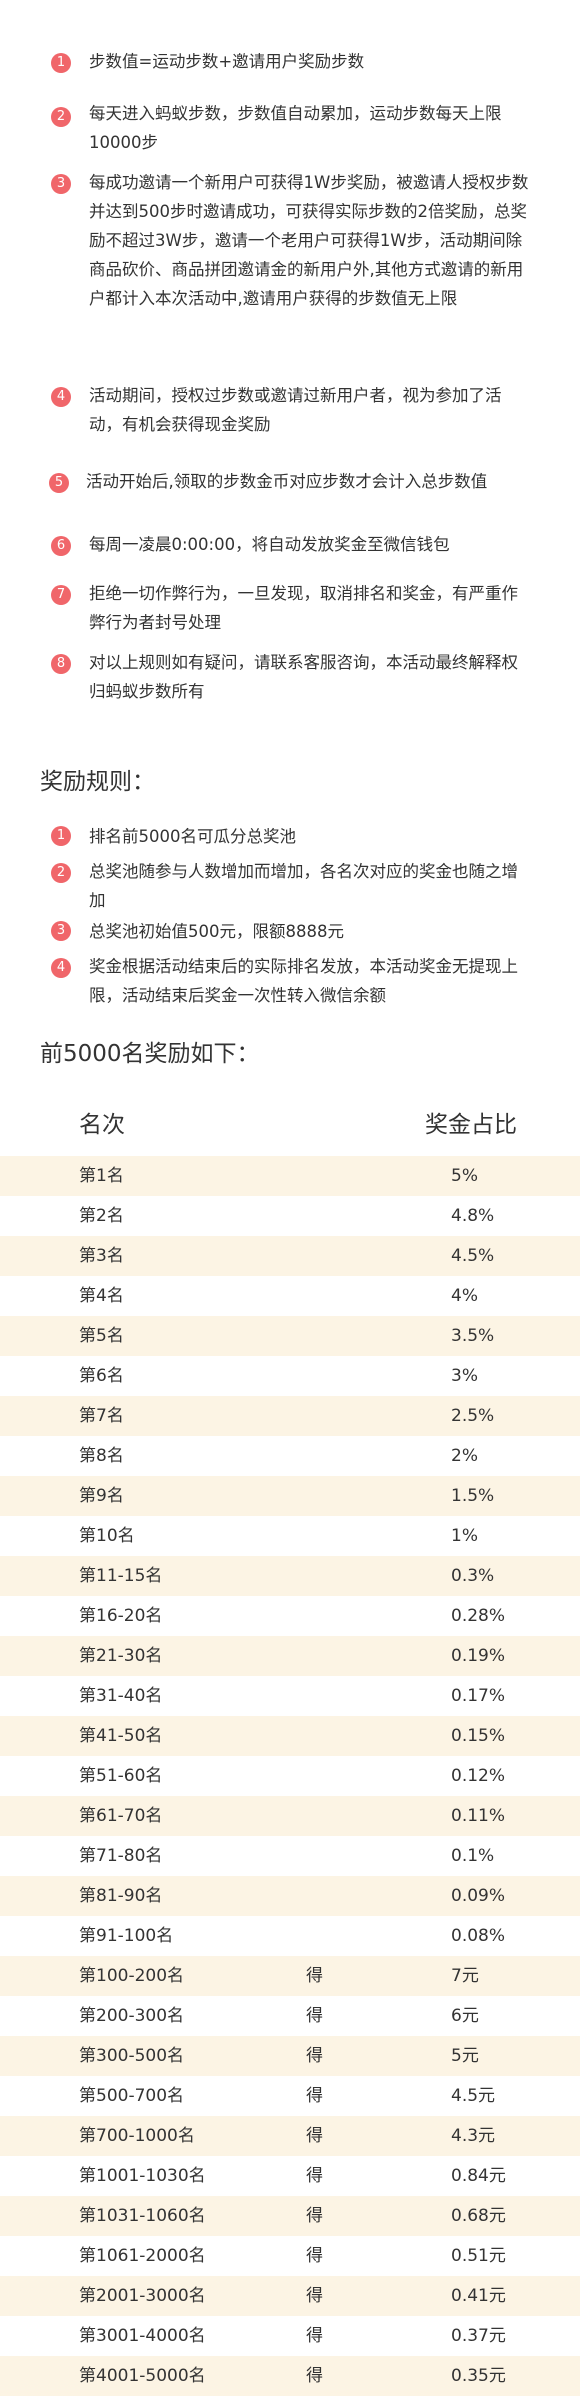  What do you see at coordinates (107, 1536) in the screenshot?
I see `rank-cell: 第10名` at bounding box center [107, 1536].